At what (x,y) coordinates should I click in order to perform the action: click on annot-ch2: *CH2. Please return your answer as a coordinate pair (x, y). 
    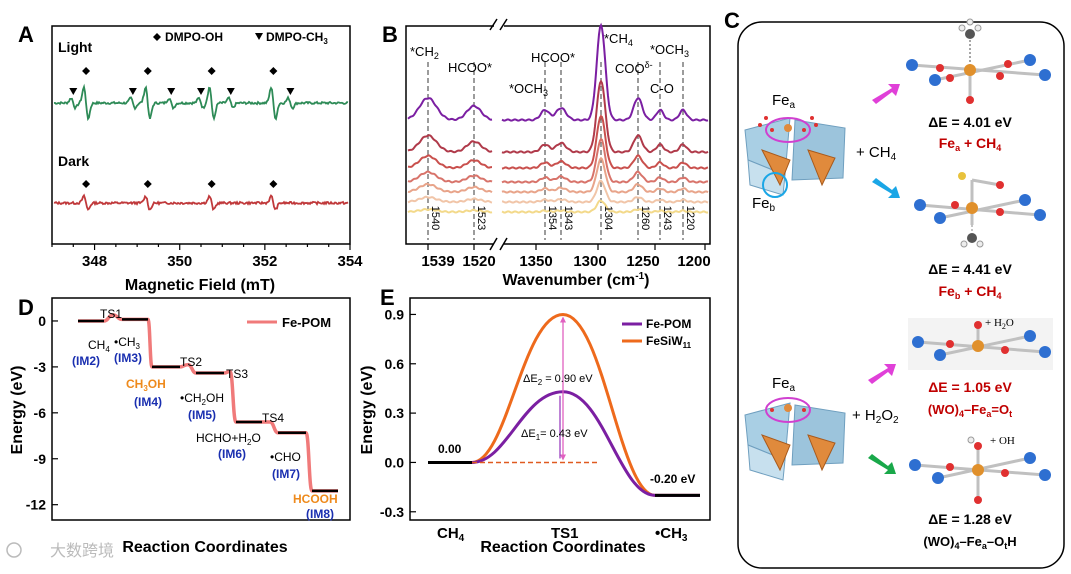
    Looking at the image, I should click on (424, 52).